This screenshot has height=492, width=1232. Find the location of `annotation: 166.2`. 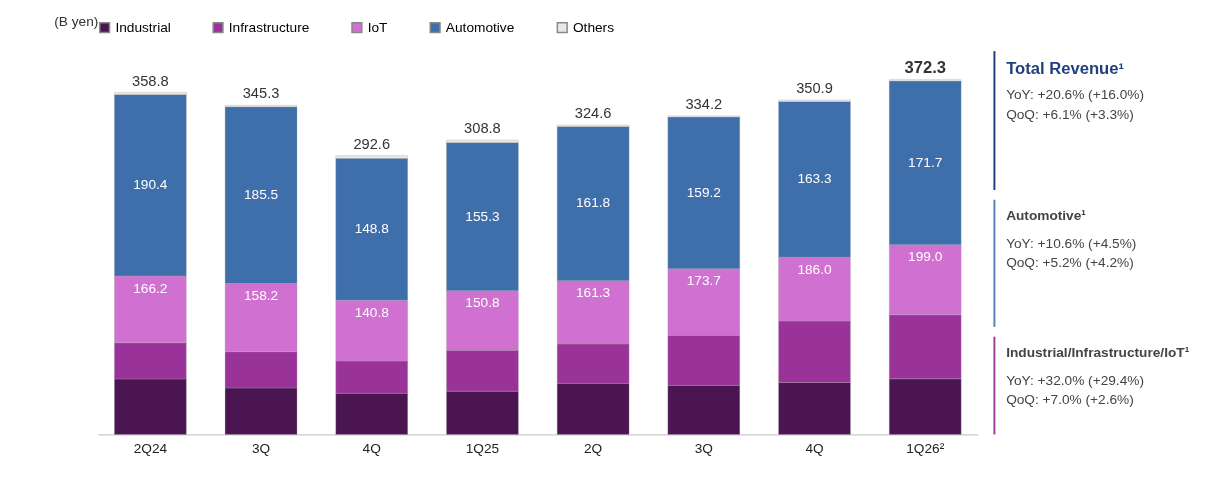

annotation: 166.2 is located at coordinates (150, 288).